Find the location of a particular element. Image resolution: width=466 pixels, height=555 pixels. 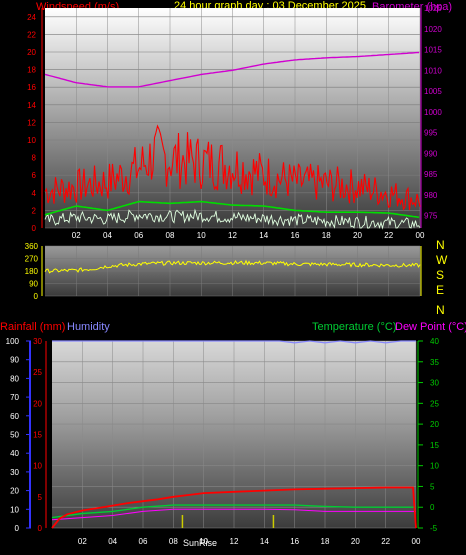

wind-tick-label: 14 is located at coordinates (31, 105).